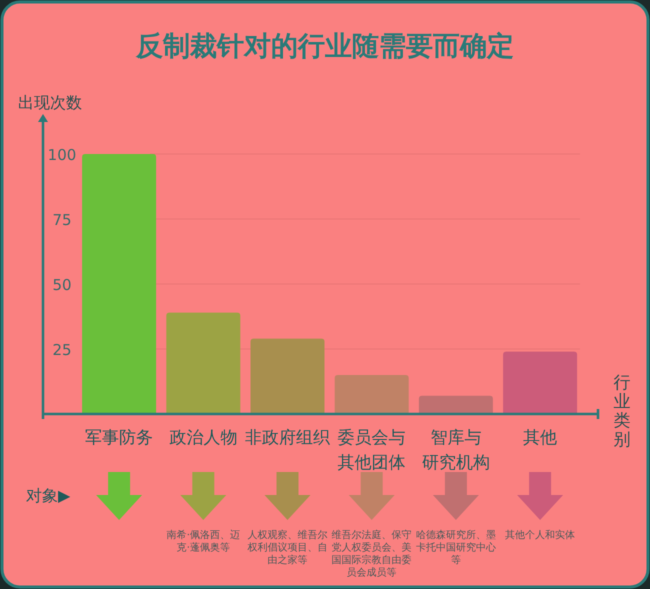 This screenshot has height=589, width=650. I want to click on y-tick-label: 75, so click(62, 220).